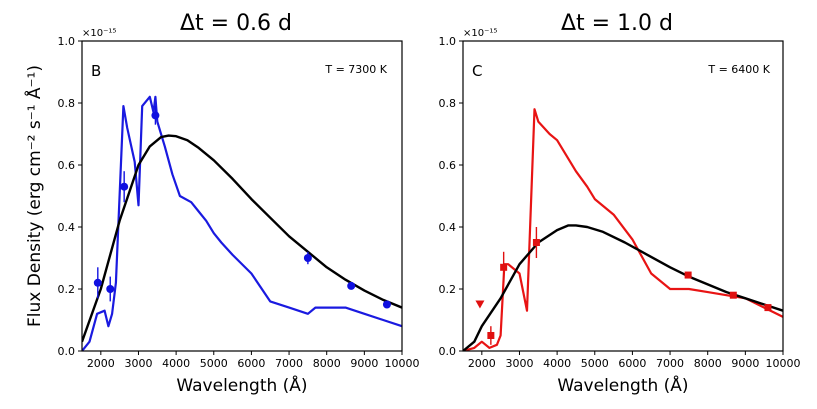 This screenshot has width=817, height=409. What do you see at coordinates (34, 196) in the screenshot?
I see `y-axis-label: Flux Density (erg cm⁻² s⁻¹ Å⁻¹)` at bounding box center [34, 196].